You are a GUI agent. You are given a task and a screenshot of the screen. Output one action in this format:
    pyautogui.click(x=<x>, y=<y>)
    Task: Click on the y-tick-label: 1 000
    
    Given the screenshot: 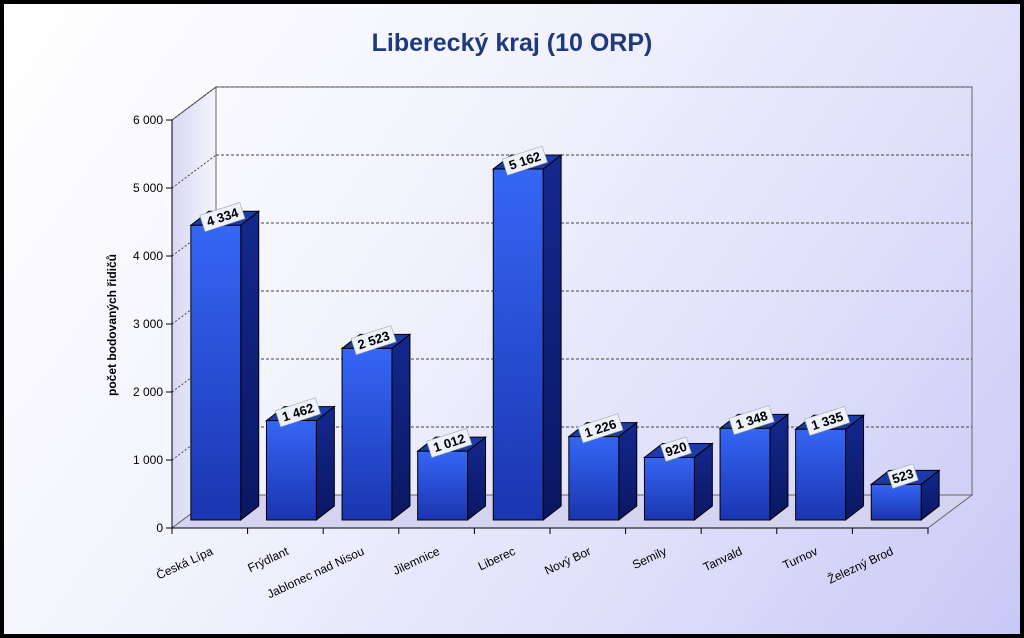 What is the action you would take?
    pyautogui.click(x=148, y=460)
    